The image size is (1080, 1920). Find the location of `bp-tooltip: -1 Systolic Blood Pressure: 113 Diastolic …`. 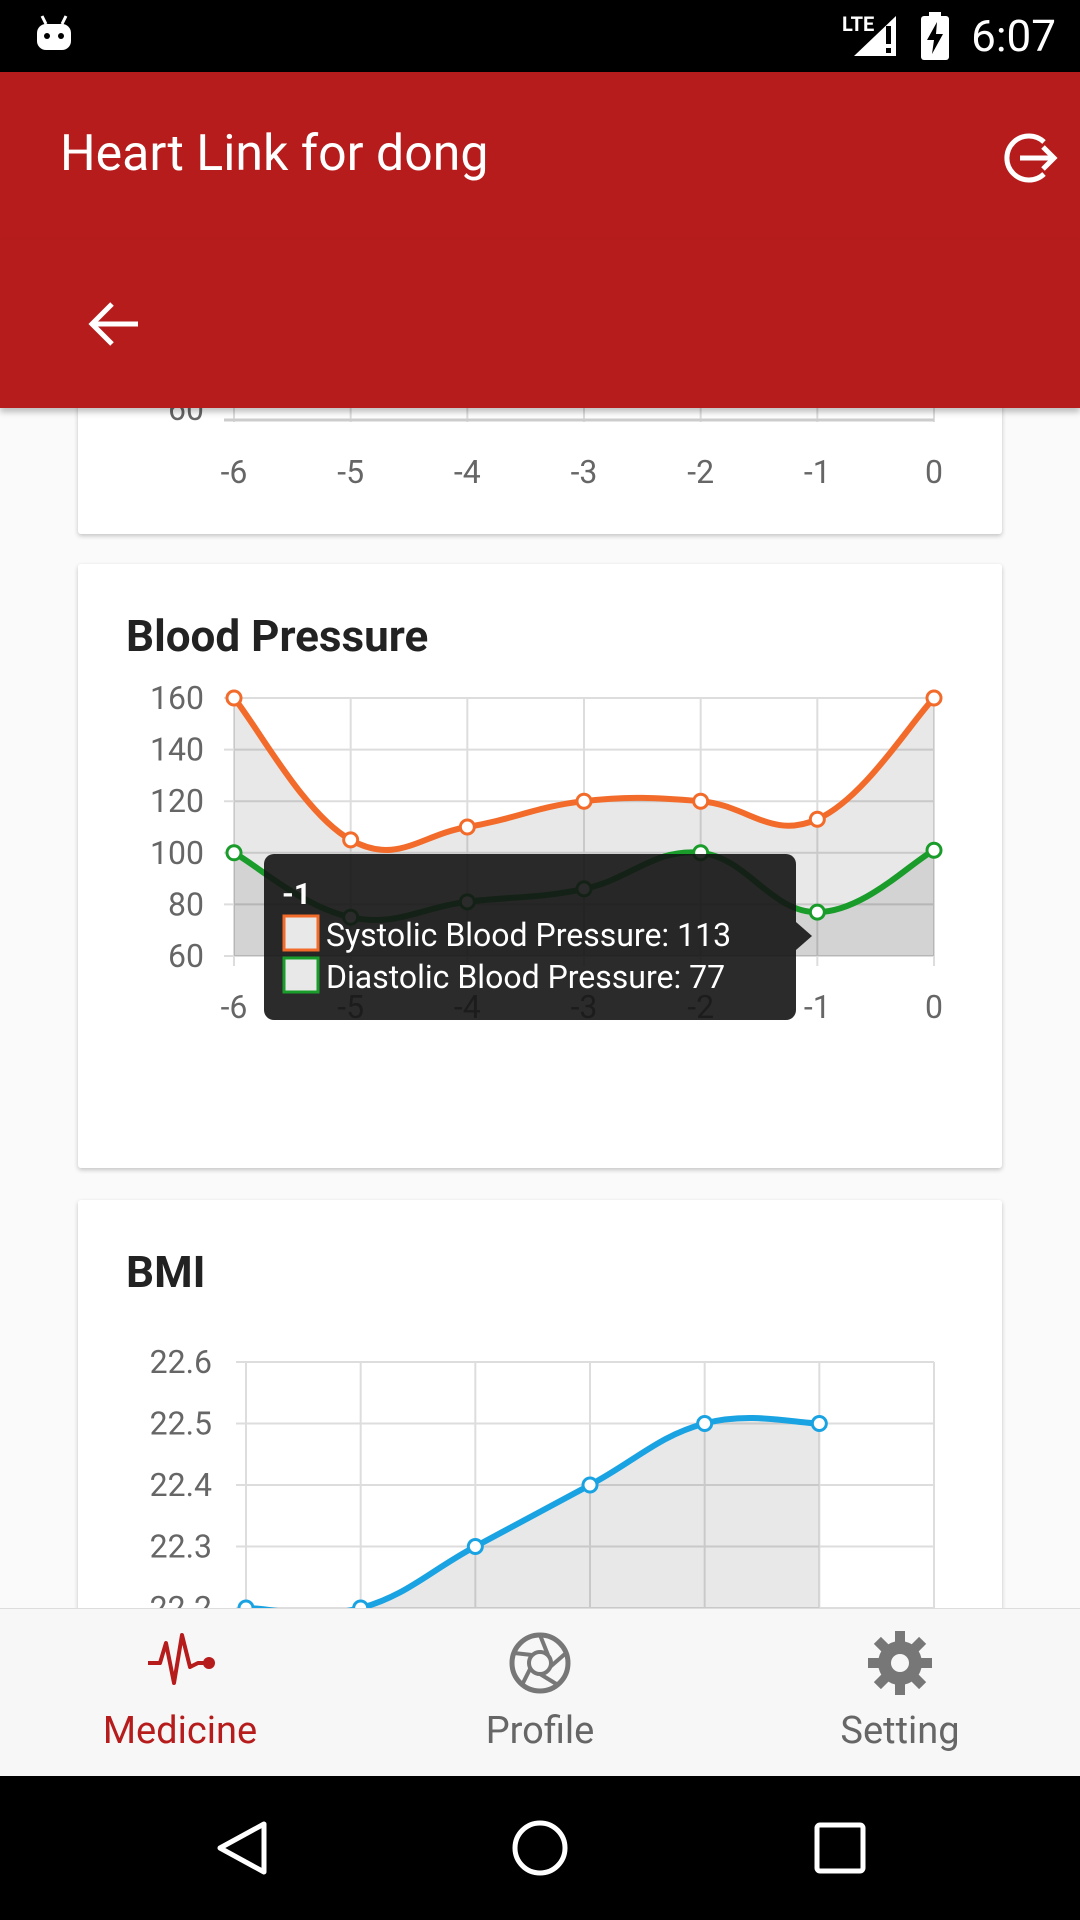

bp-tooltip: -1 Systolic Blood Pressure: 113 Diastolic … is located at coordinates (538, 937).